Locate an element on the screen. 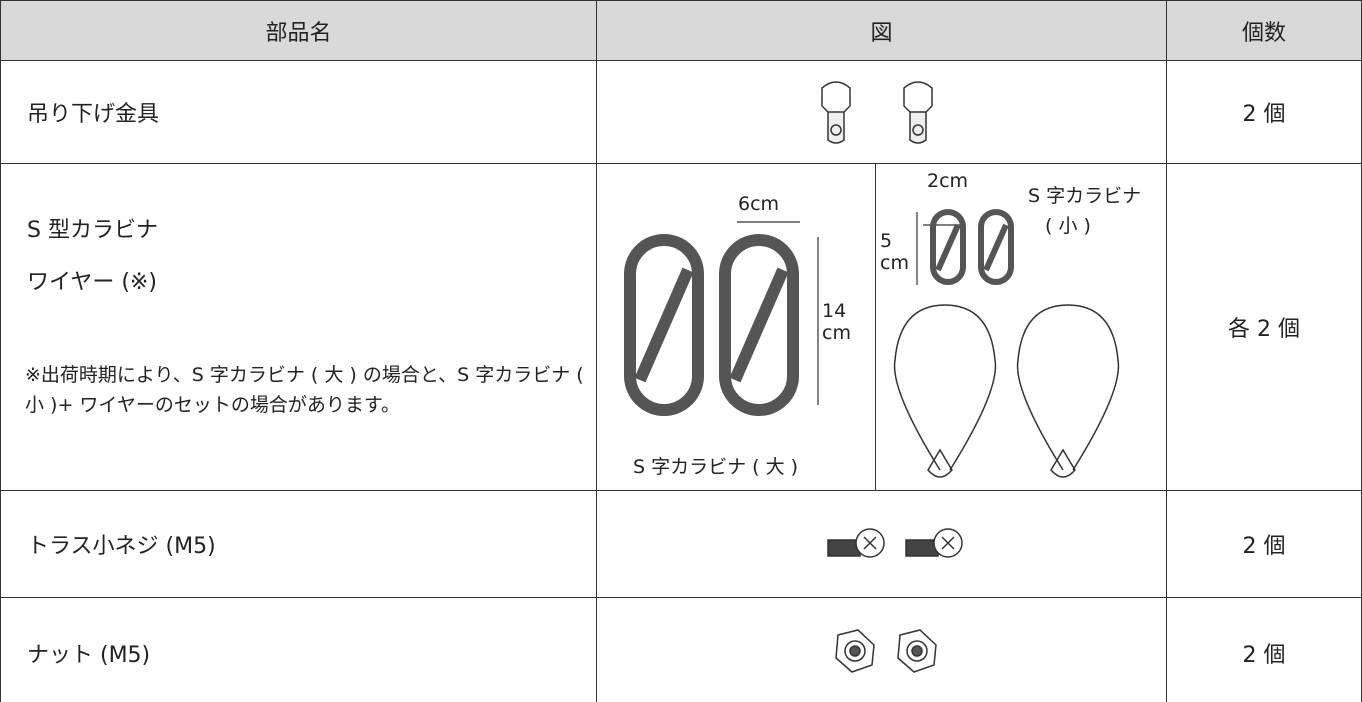 Image resolution: width=1362 pixels, height=702 pixels. part-name: トラス小ネジ (M5) is located at coordinates (298, 544).